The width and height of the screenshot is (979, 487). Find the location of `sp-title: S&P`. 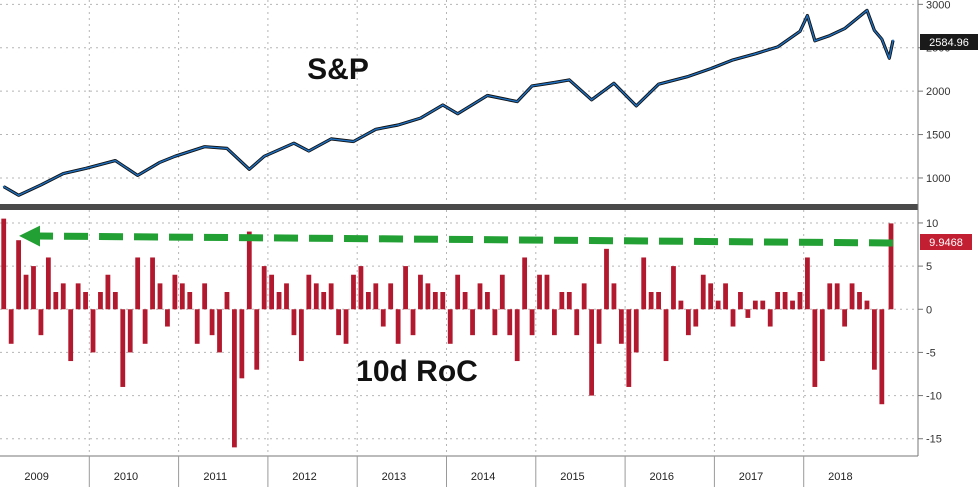

sp-title: S&P is located at coordinates (338, 69).